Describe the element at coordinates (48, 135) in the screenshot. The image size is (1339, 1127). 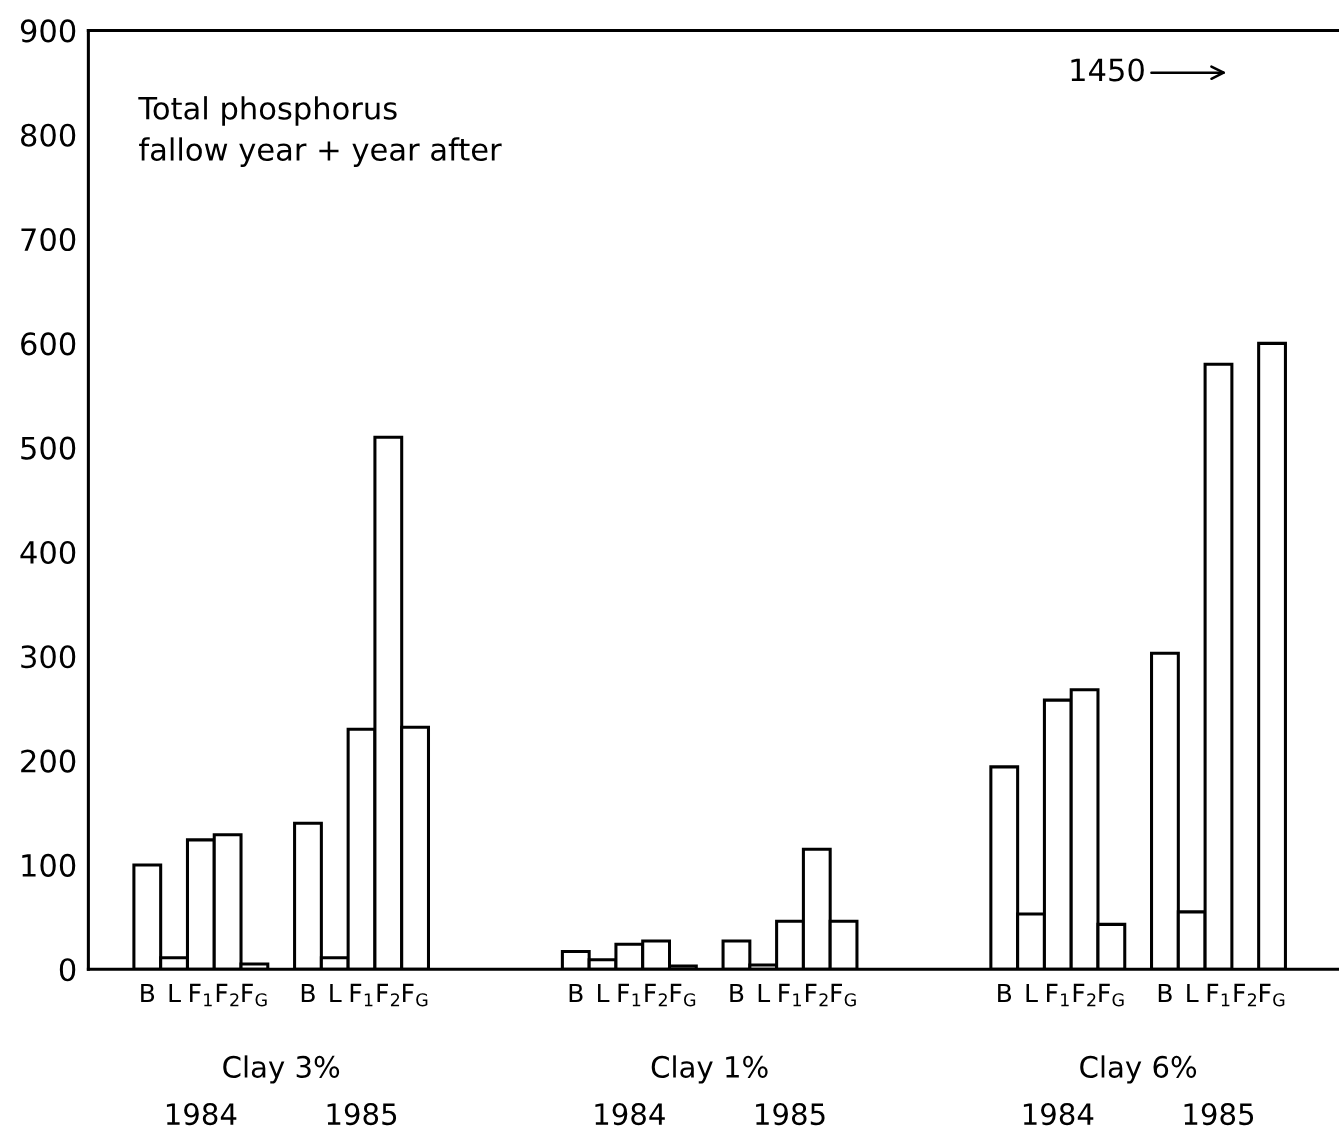
I see `y-tick-label: 800` at that location.